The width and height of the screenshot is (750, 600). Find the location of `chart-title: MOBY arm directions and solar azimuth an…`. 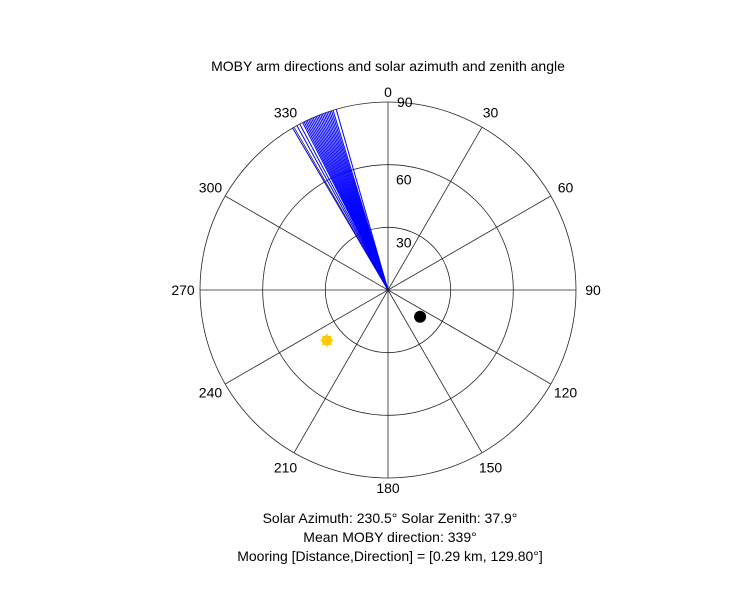

chart-title: MOBY arm directions and solar azimuth an… is located at coordinates (388, 66).